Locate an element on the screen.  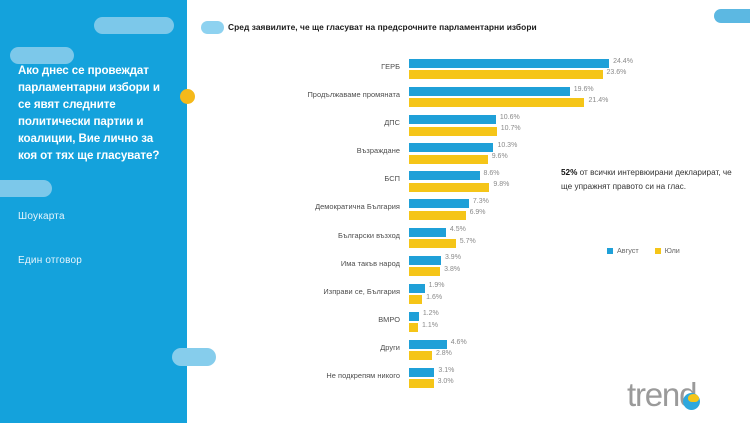
decorative-pill-header is located at coordinates (212, 27).